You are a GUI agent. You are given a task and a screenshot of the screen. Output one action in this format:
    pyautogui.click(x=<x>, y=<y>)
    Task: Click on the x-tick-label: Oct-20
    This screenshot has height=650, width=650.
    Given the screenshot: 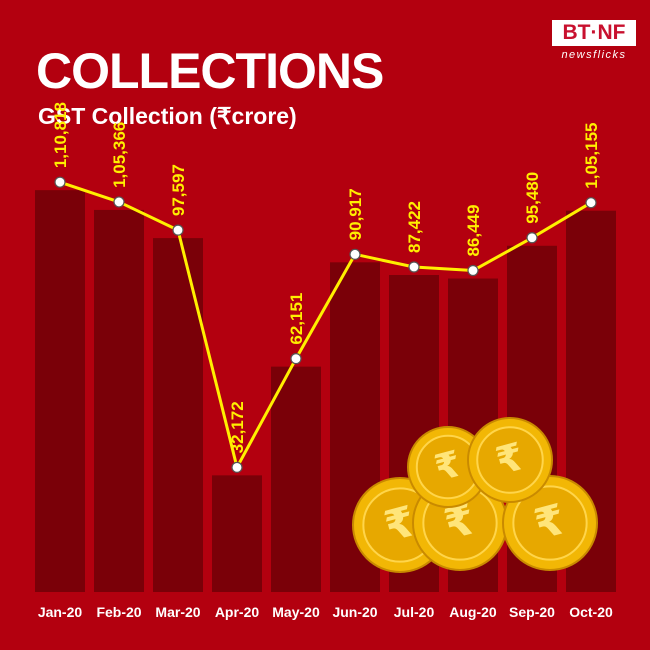 What is the action you would take?
    pyautogui.click(x=591, y=612)
    